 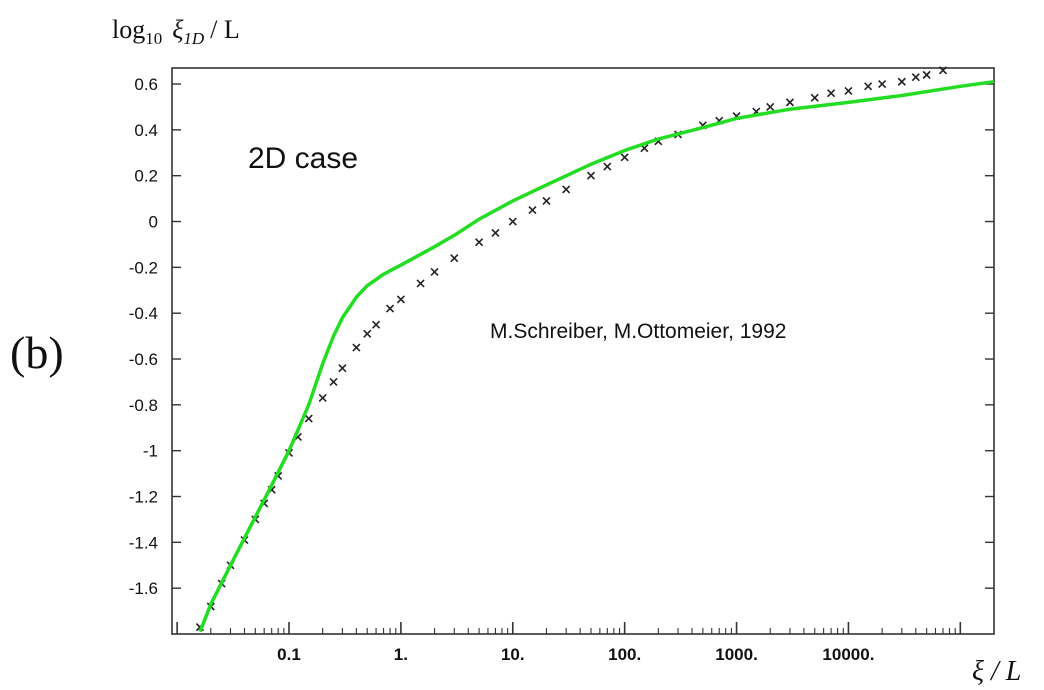 I want to click on citation-annotation: M.Schreiber, M.Ottomeier, 1992, so click(x=638, y=331).